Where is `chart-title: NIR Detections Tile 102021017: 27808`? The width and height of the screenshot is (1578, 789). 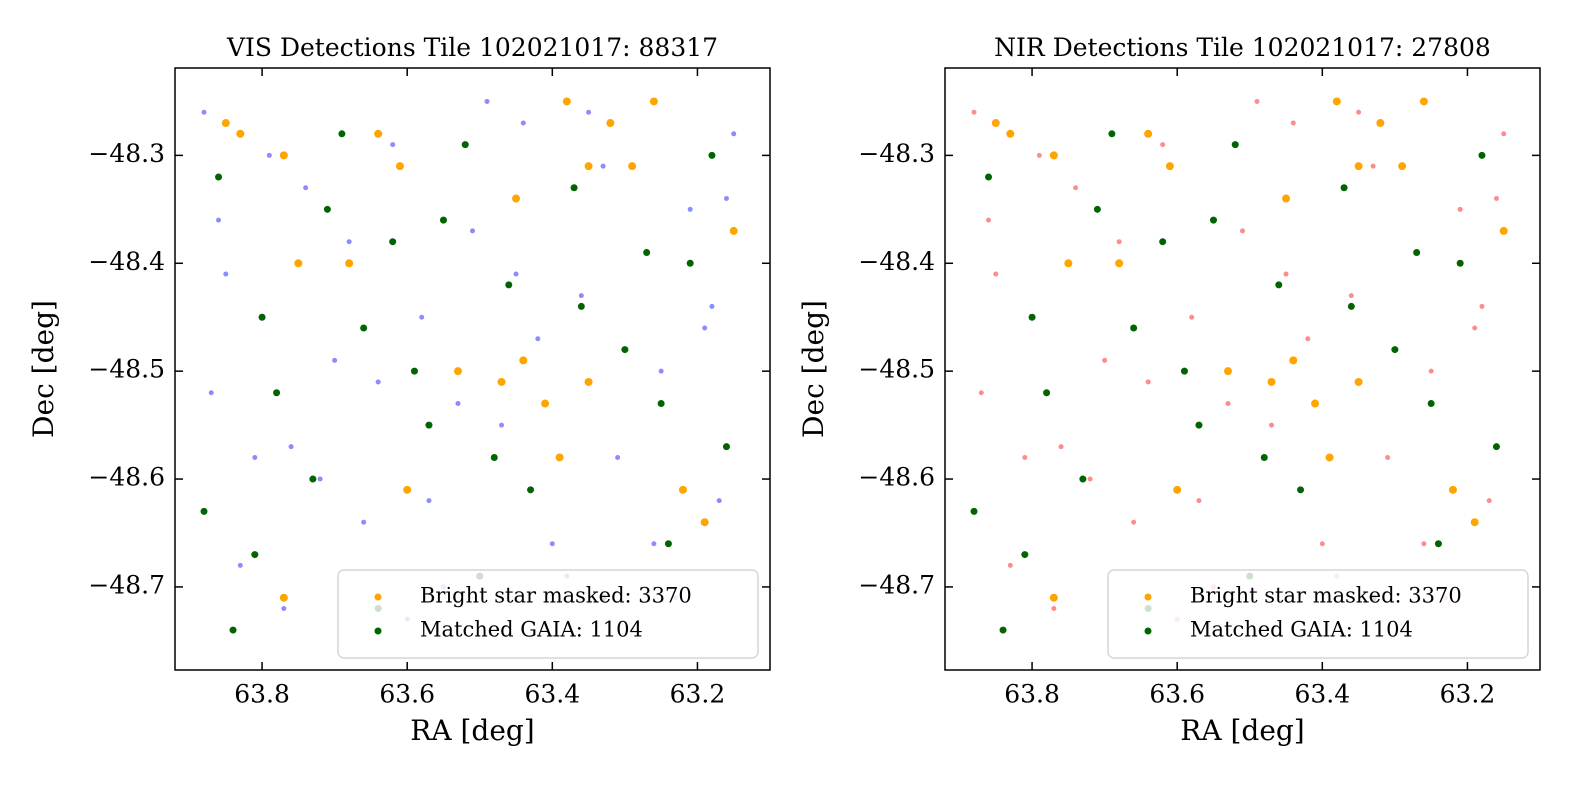 chart-title: NIR Detections Tile 102021017: 27808 is located at coordinates (1242, 47).